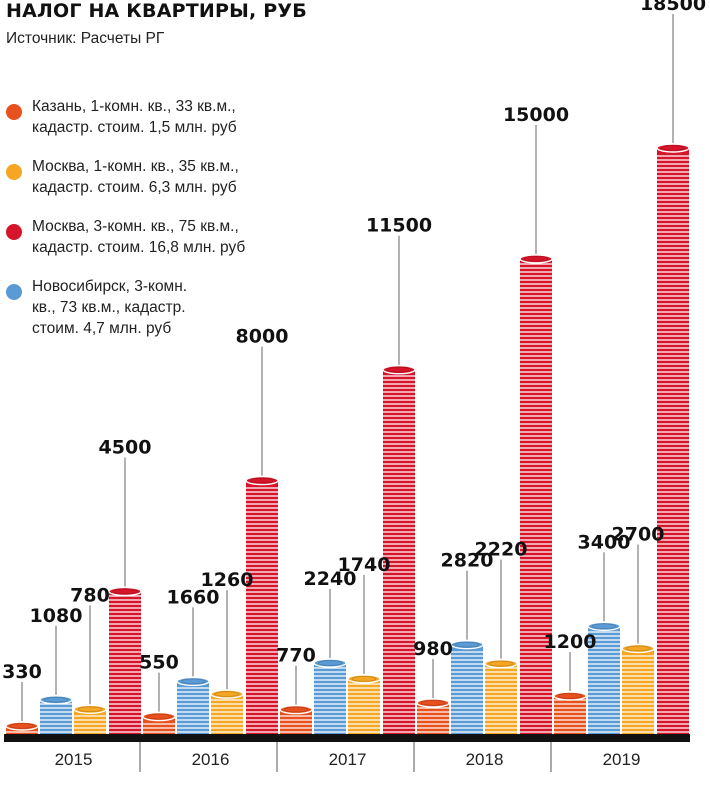  I want to click on value-label: 4500, so click(125, 447).